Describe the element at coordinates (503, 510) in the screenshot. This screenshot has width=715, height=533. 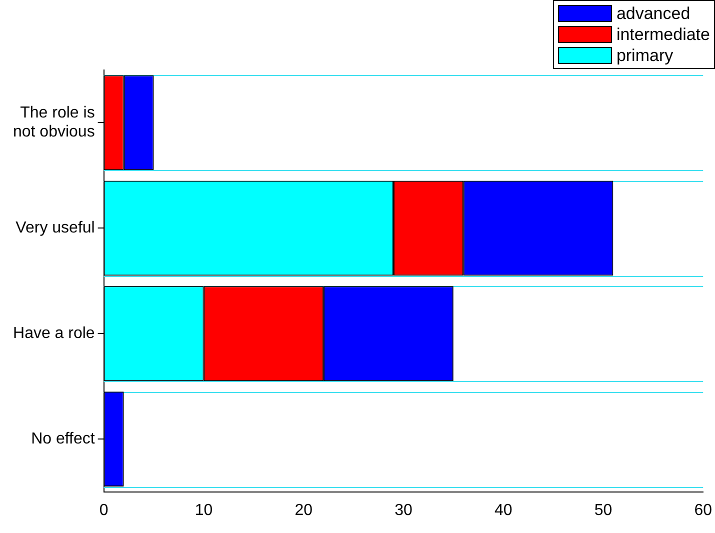
I see `x-tick-label: 40` at that location.